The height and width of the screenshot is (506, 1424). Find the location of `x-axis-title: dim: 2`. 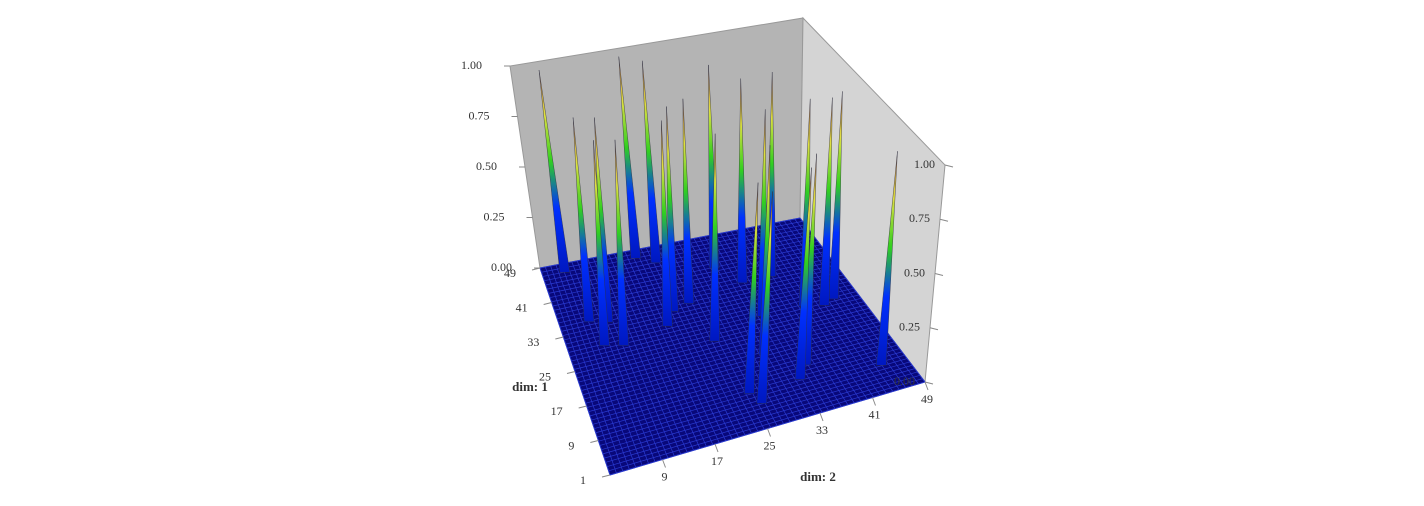

x-axis-title: dim: 2 is located at coordinates (818, 476).